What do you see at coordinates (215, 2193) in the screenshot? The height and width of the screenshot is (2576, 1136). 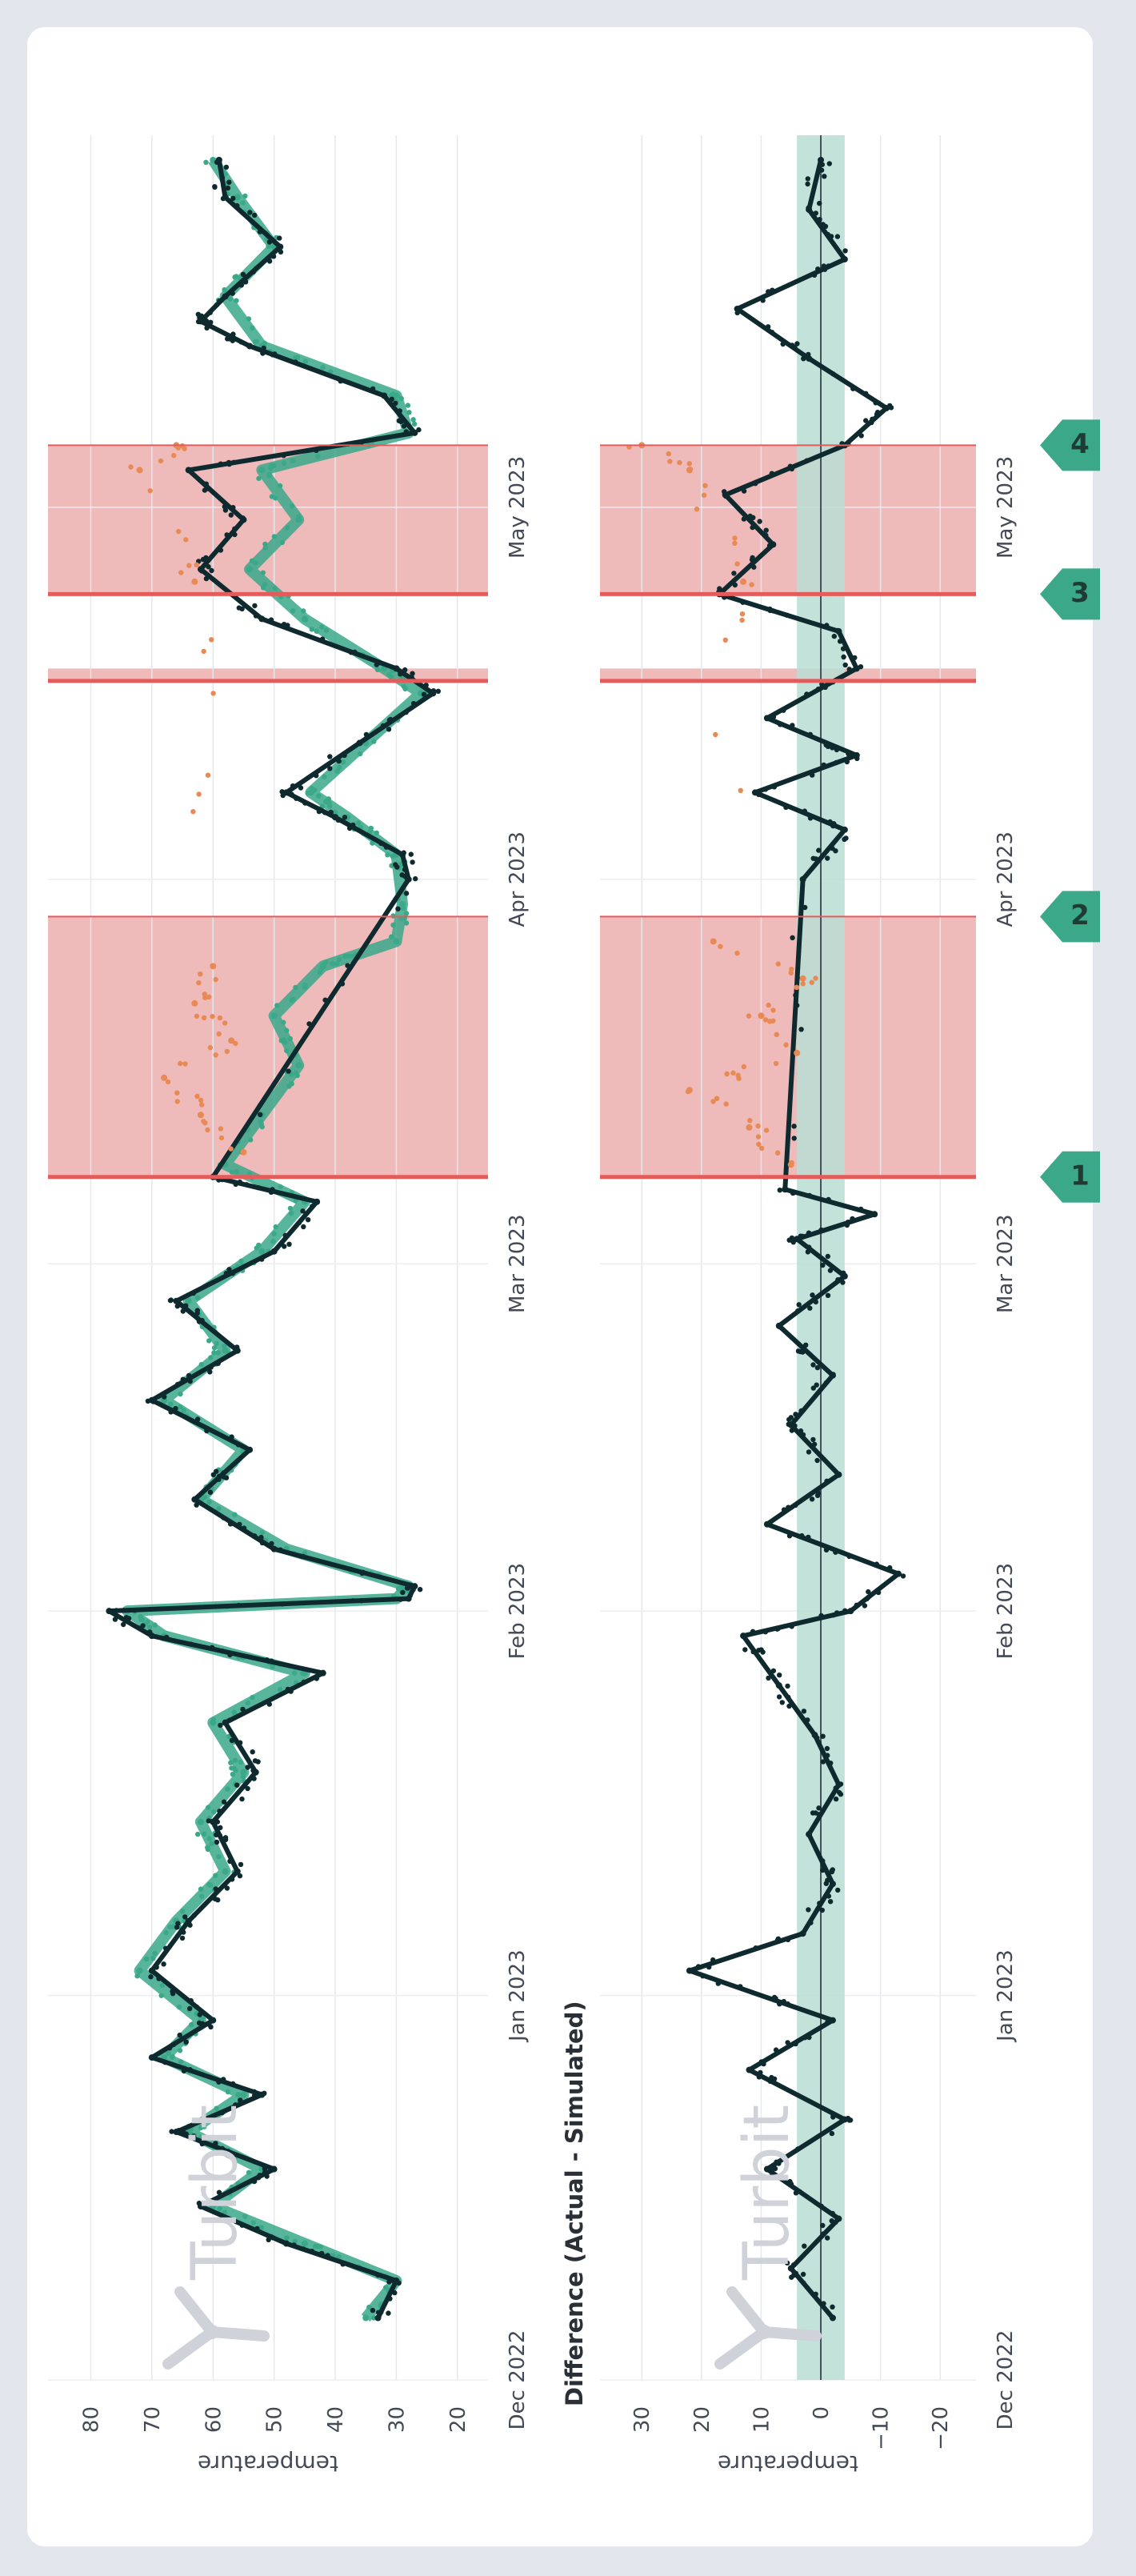 I see `turbit-watermark: Turbit` at bounding box center [215, 2193].